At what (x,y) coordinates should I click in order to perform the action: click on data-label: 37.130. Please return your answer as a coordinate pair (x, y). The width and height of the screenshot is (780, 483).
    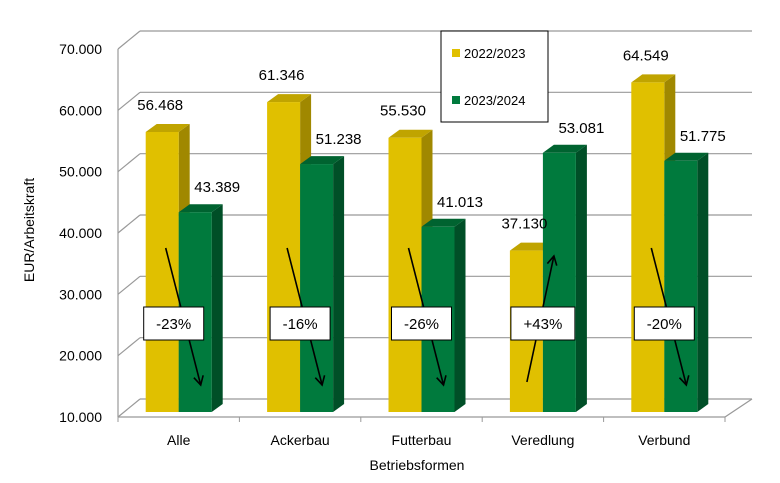
    Looking at the image, I should click on (524, 224).